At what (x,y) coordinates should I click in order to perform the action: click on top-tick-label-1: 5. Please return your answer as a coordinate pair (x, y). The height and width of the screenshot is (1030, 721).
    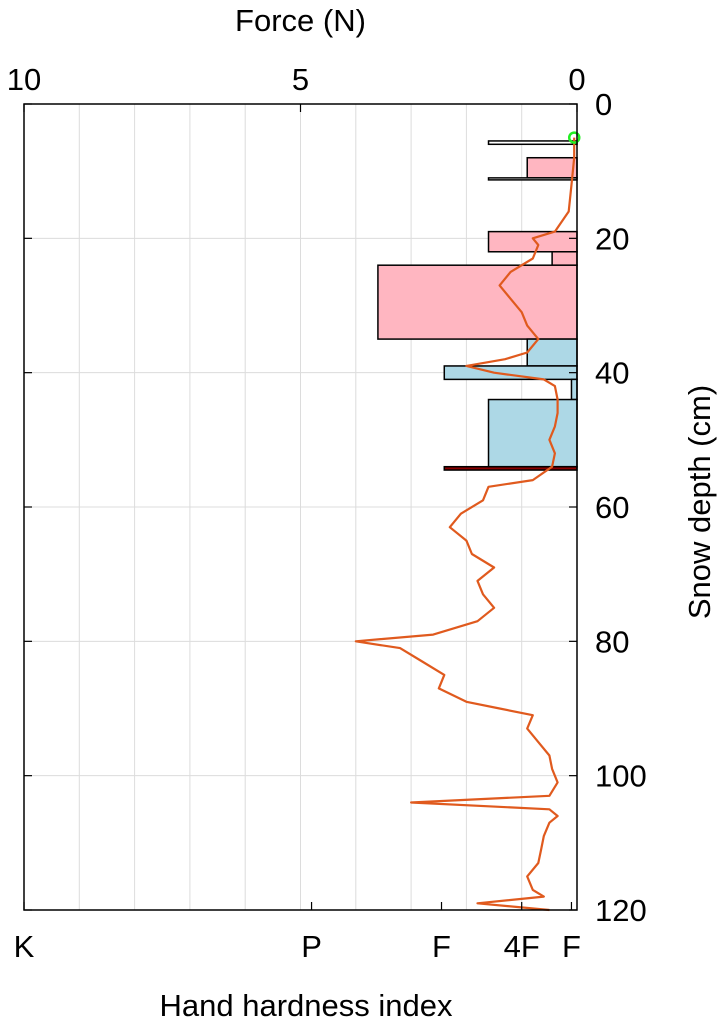
    Looking at the image, I should click on (300, 79).